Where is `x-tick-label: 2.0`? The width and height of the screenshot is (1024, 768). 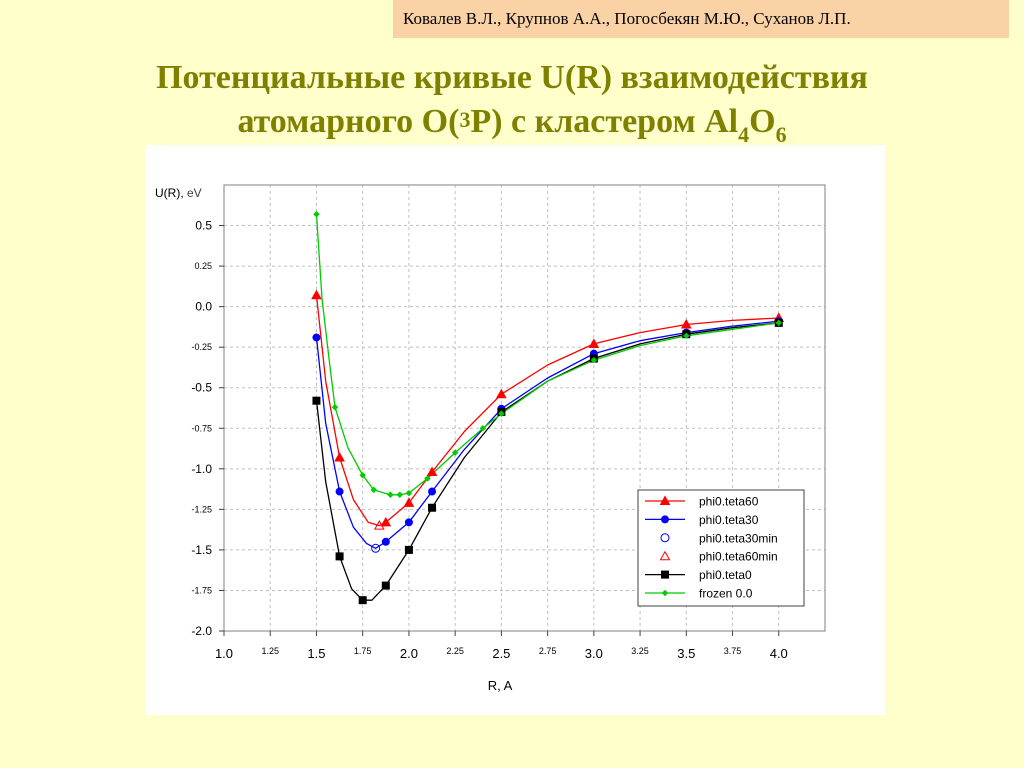 x-tick-label: 2.0 is located at coordinates (409, 653).